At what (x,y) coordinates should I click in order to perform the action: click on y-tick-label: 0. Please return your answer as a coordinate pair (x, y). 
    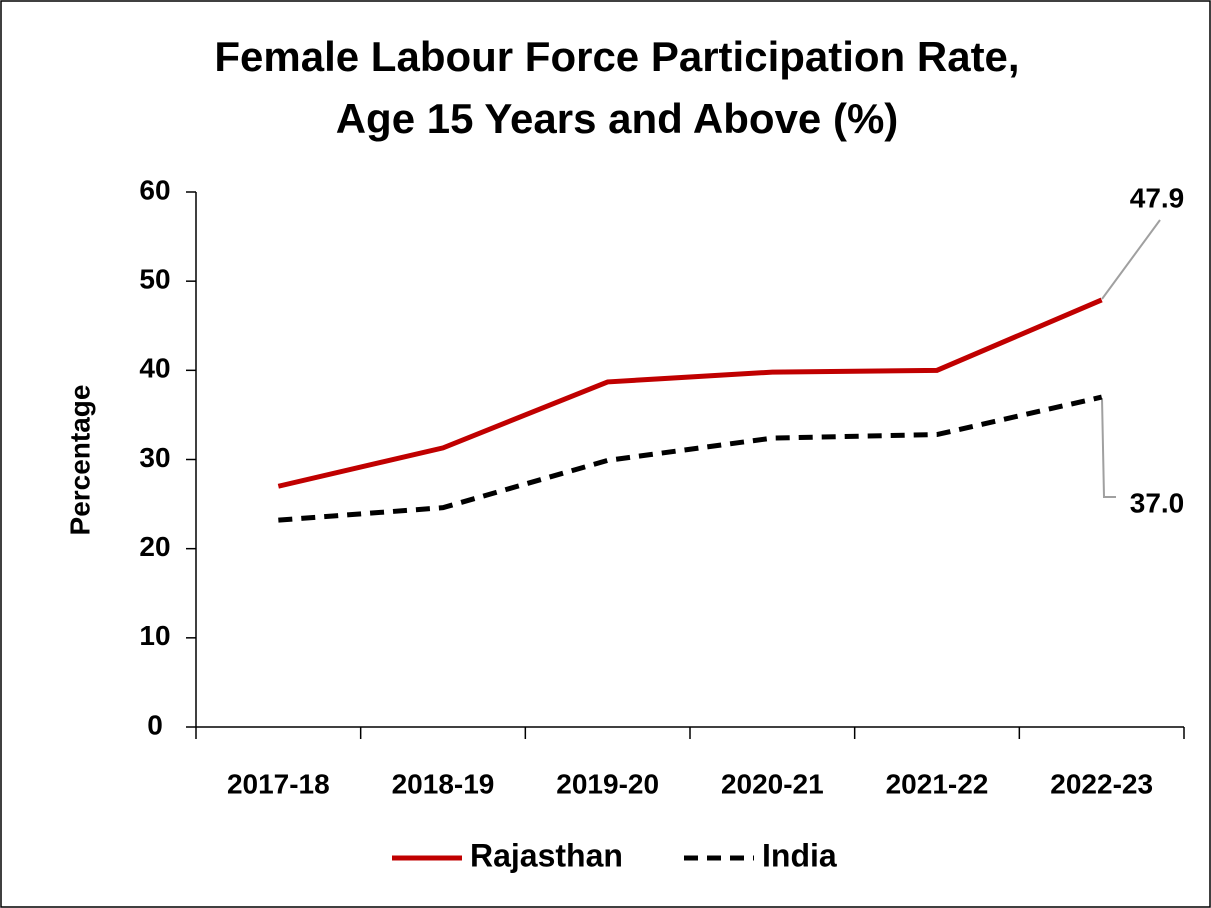
    Looking at the image, I should click on (155, 724).